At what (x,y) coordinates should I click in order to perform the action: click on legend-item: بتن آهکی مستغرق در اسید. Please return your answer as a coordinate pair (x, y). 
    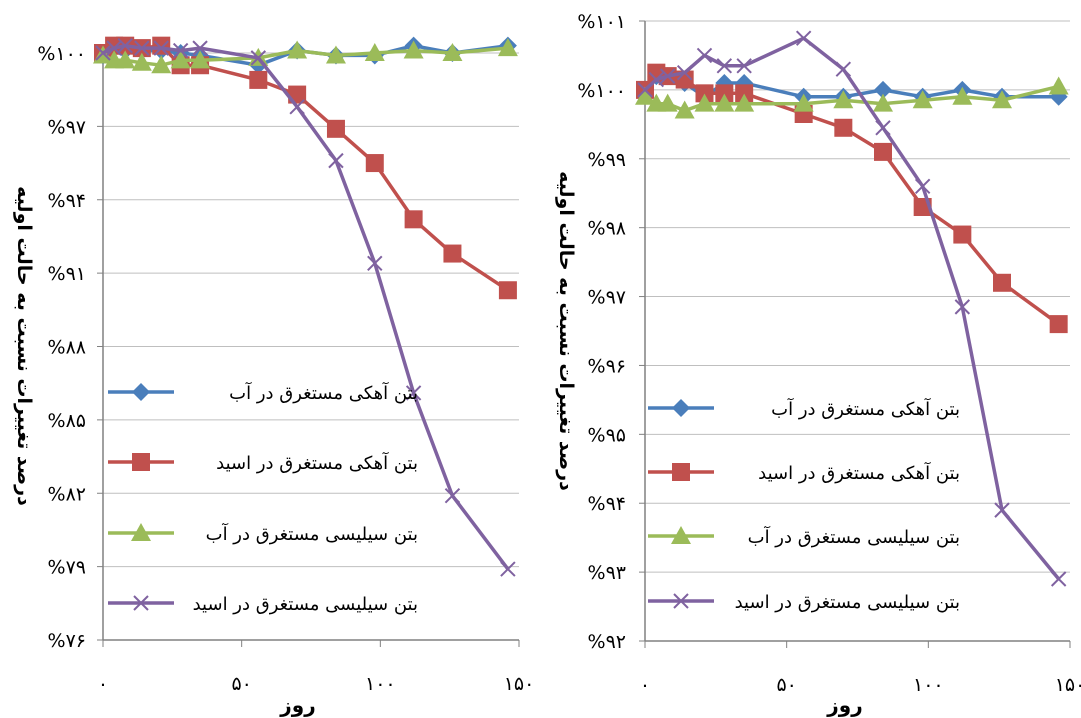
    Looking at the image, I should click on (804, 472).